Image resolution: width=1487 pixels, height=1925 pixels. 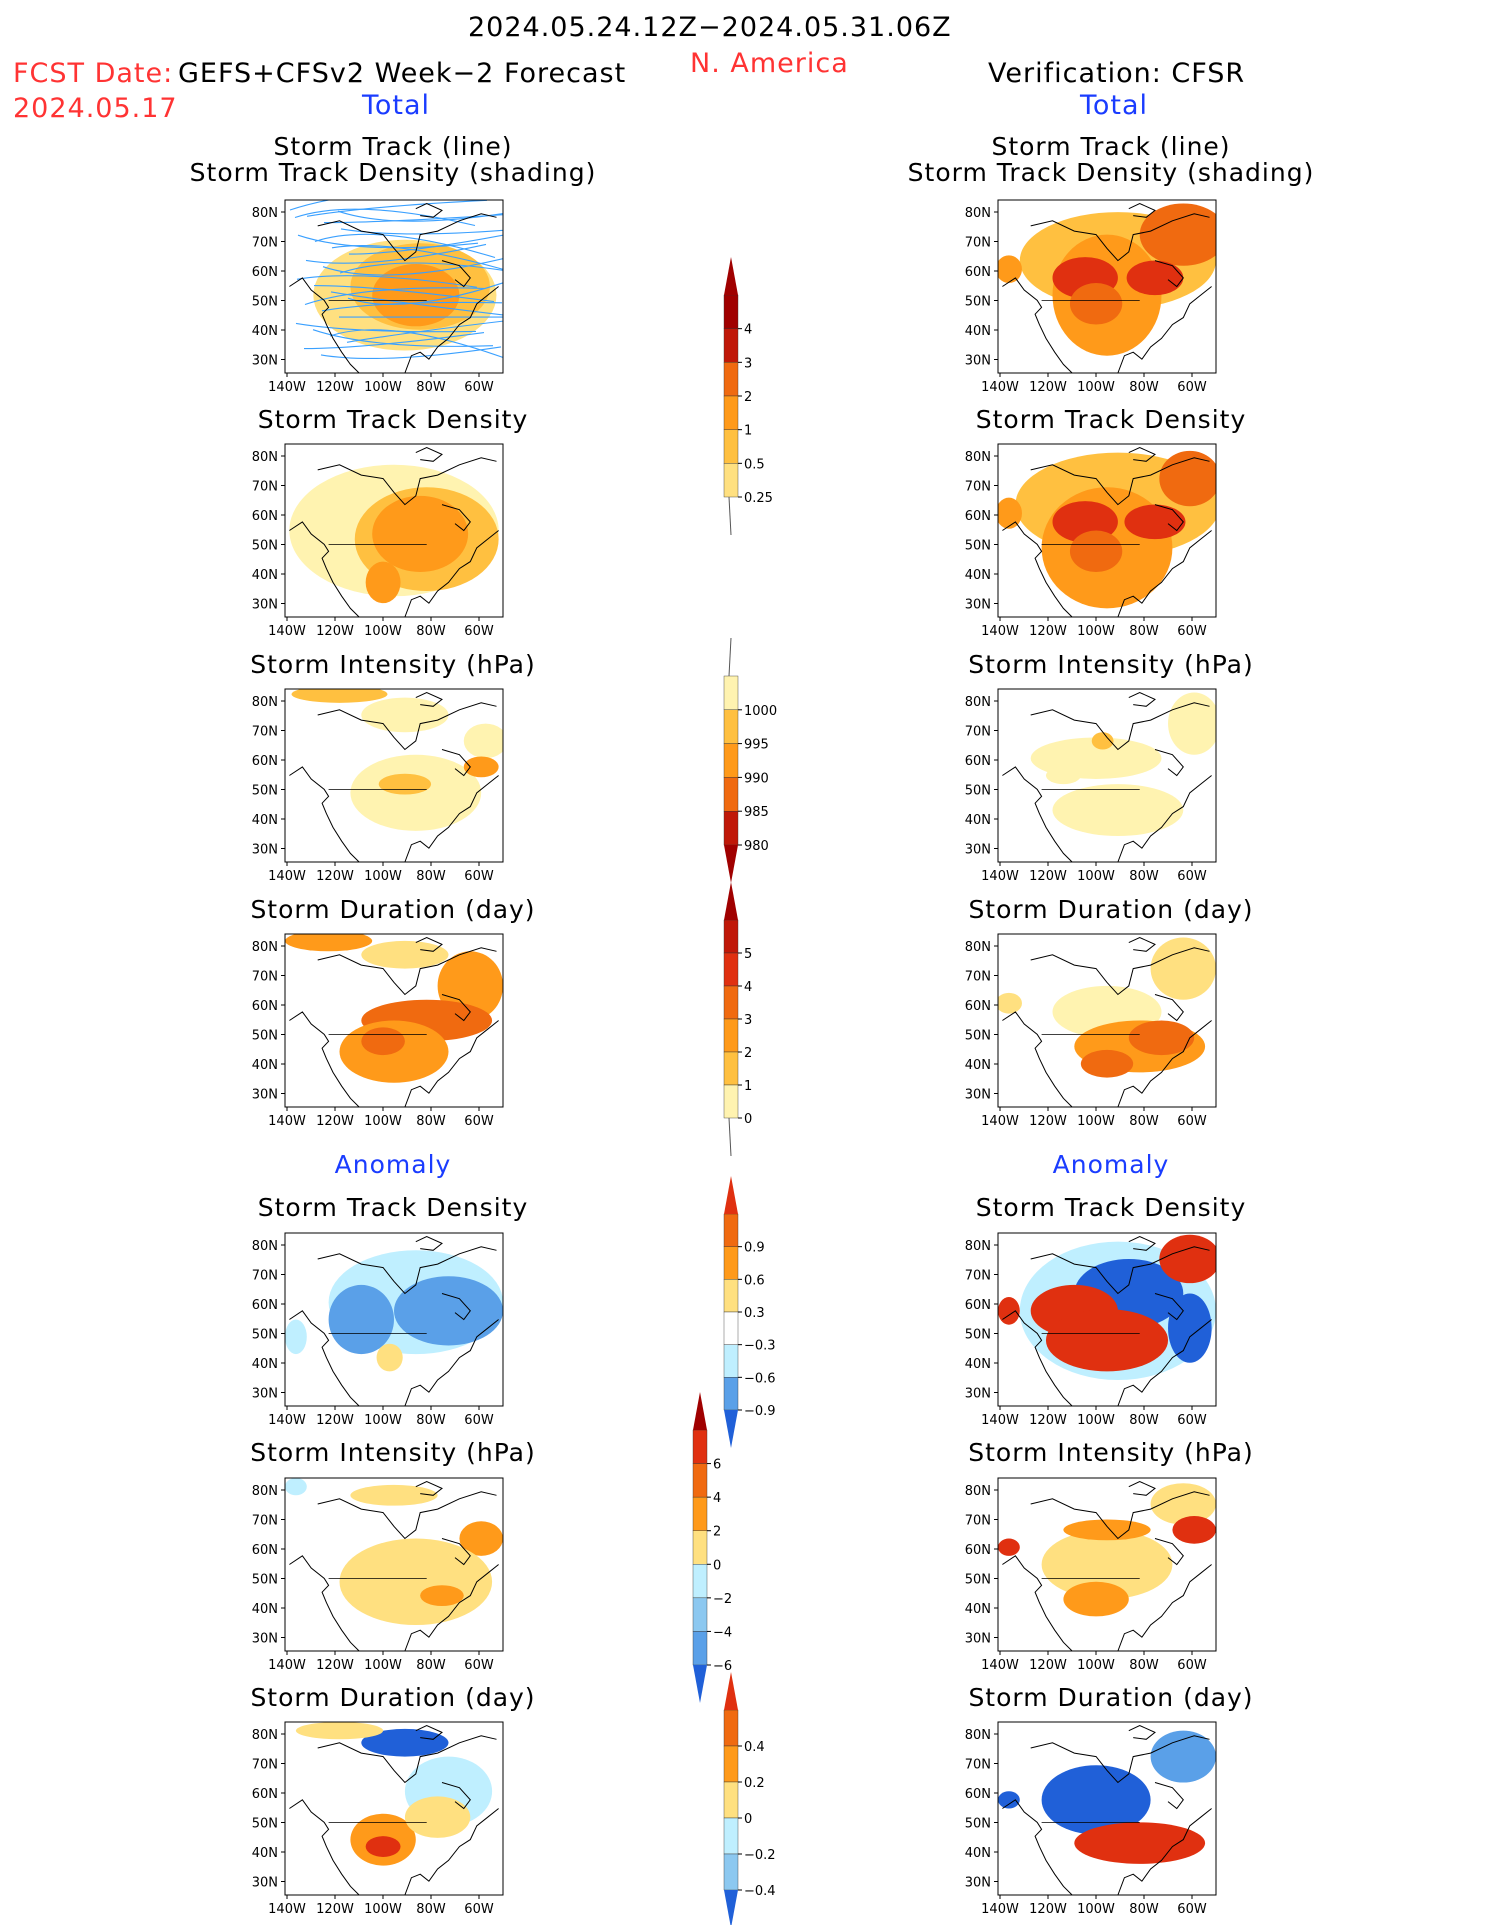 I want to click on title-track-shading-left: Storm Track Density (shading), so click(x=393, y=172).